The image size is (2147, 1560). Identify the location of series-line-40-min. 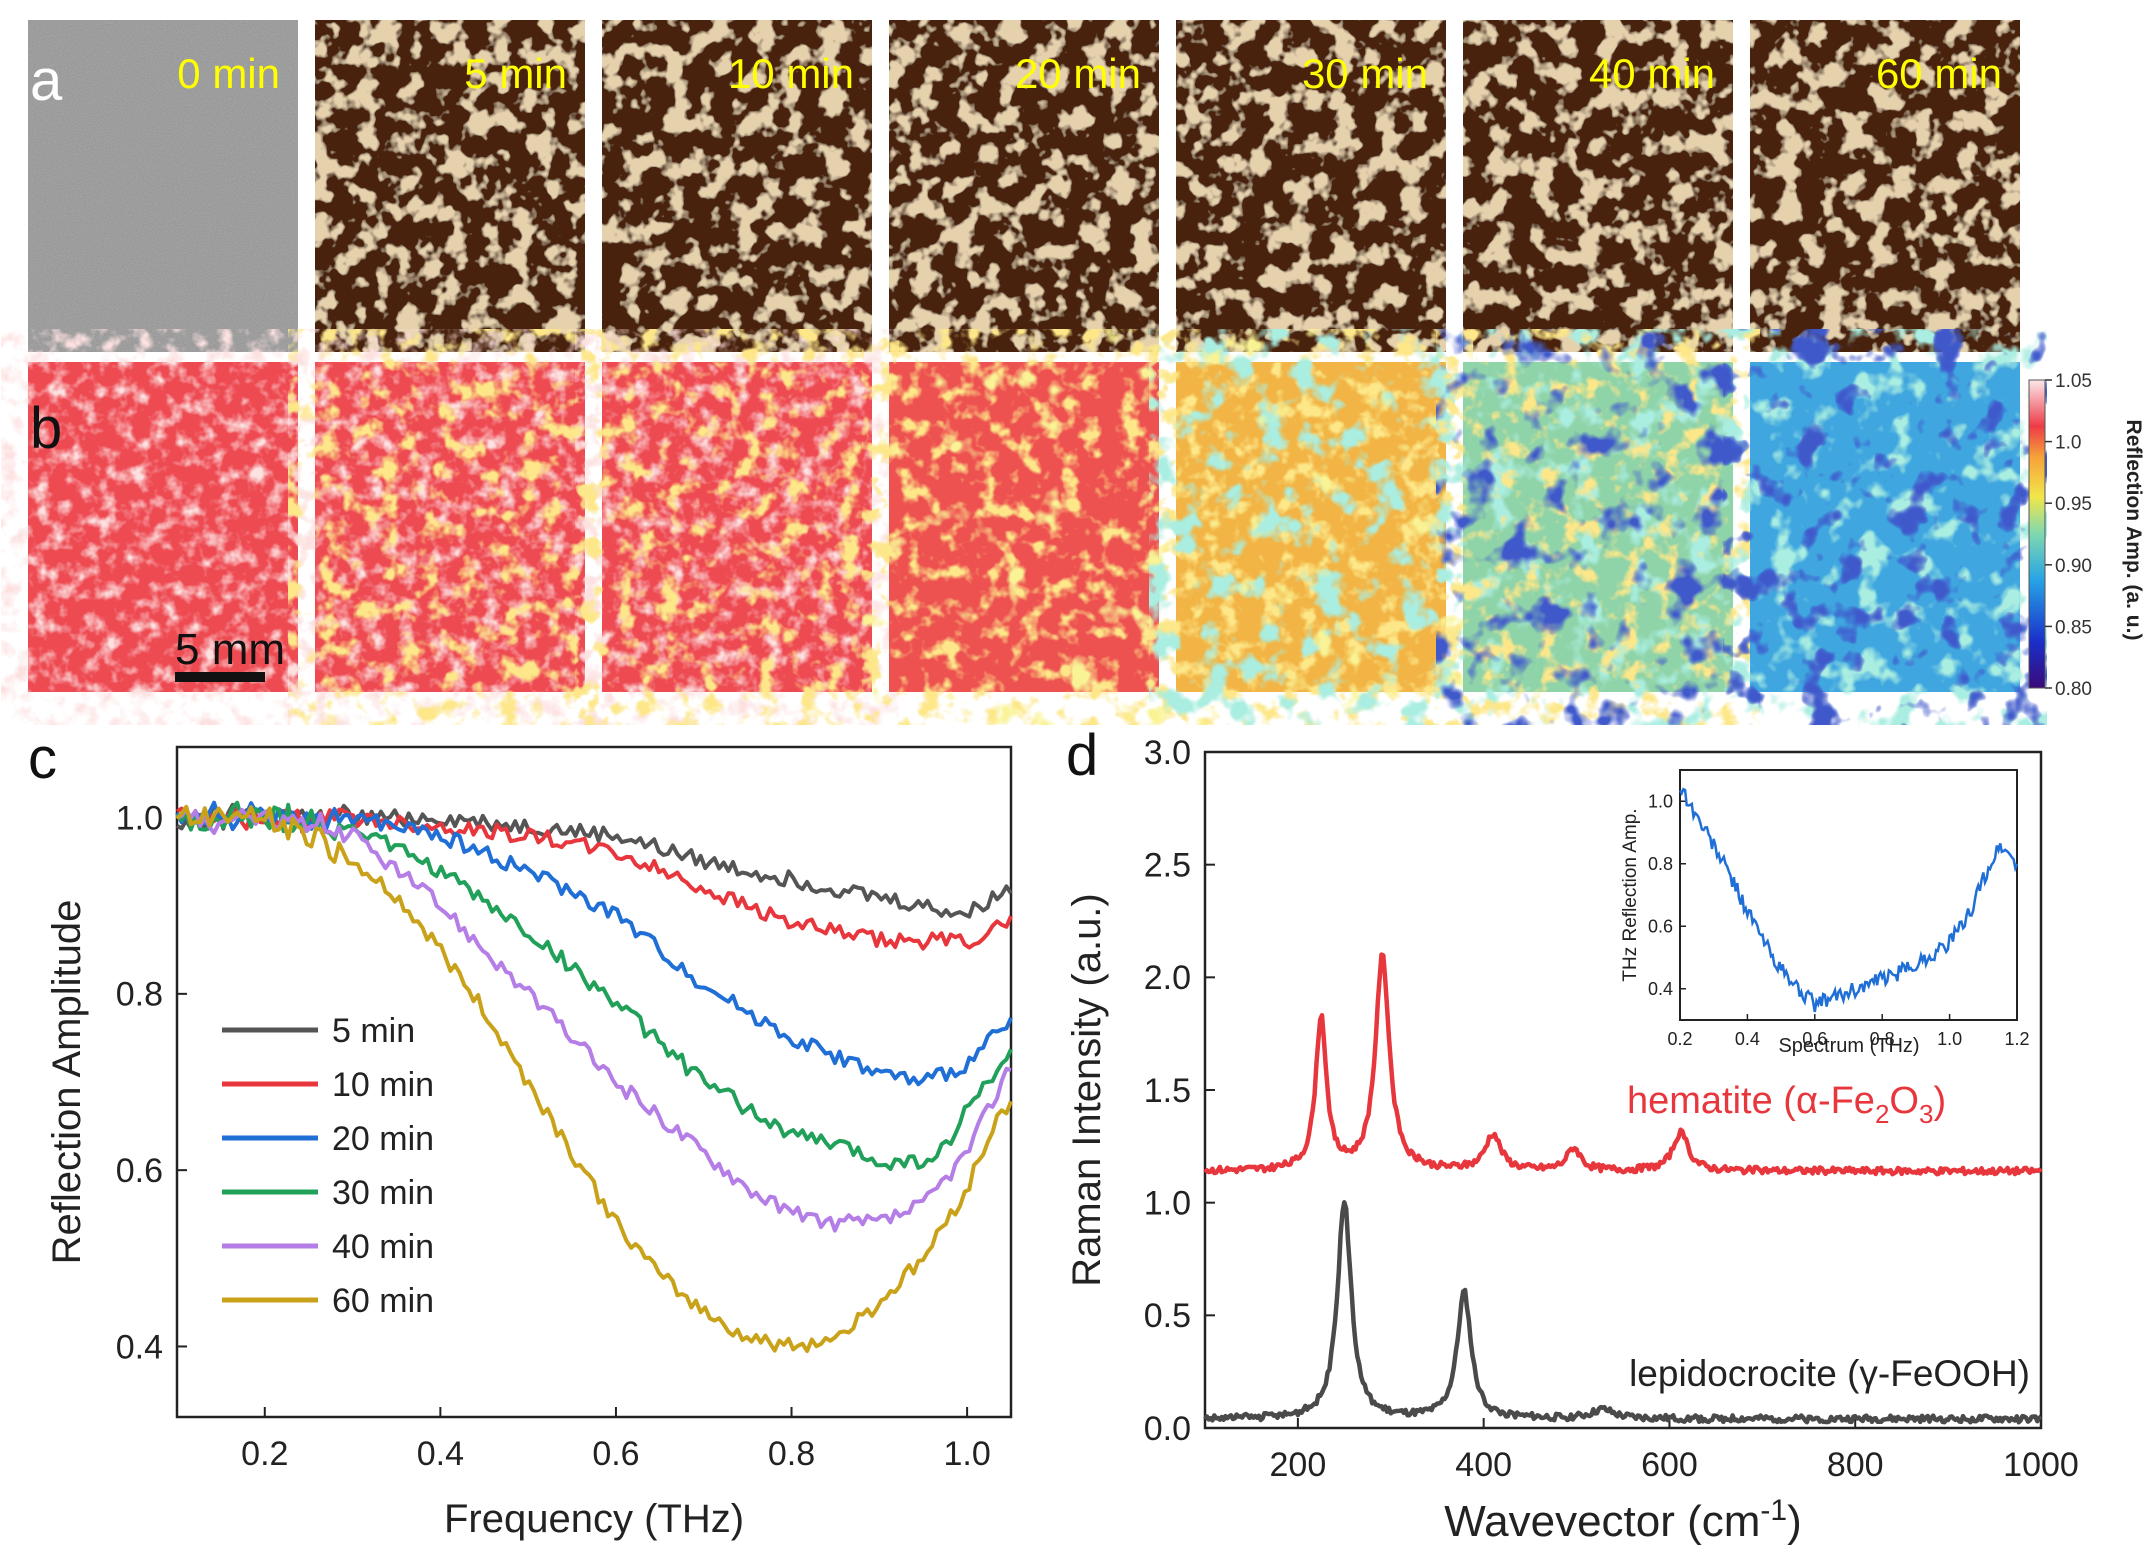
(594, 1020).